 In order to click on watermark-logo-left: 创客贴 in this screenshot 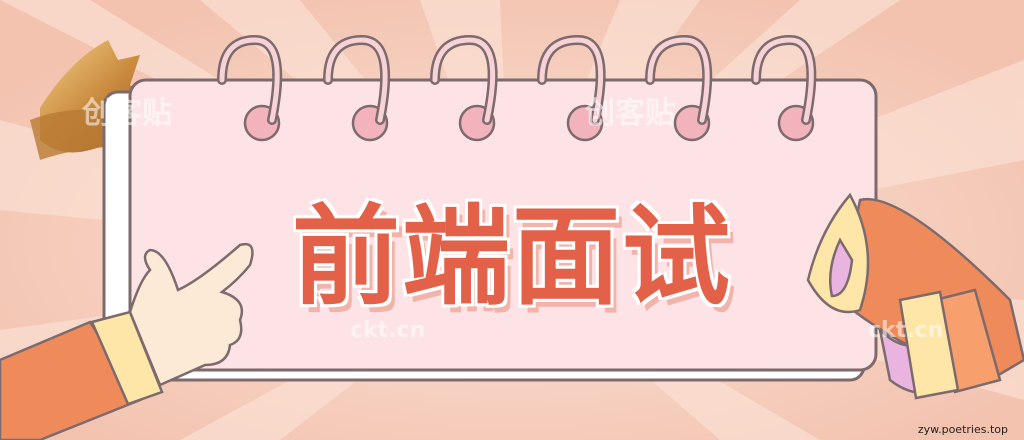, I will do `click(127, 113)`.